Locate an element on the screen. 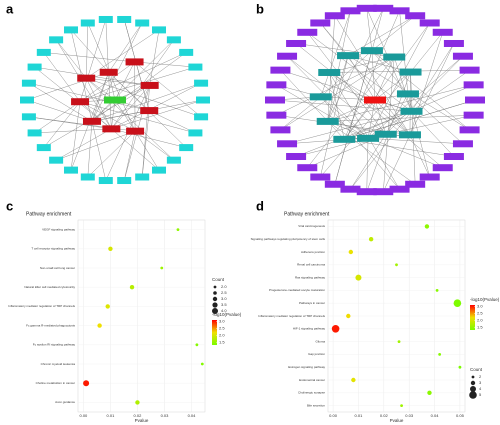  panel-letter: a is located at coordinates (10, 8).